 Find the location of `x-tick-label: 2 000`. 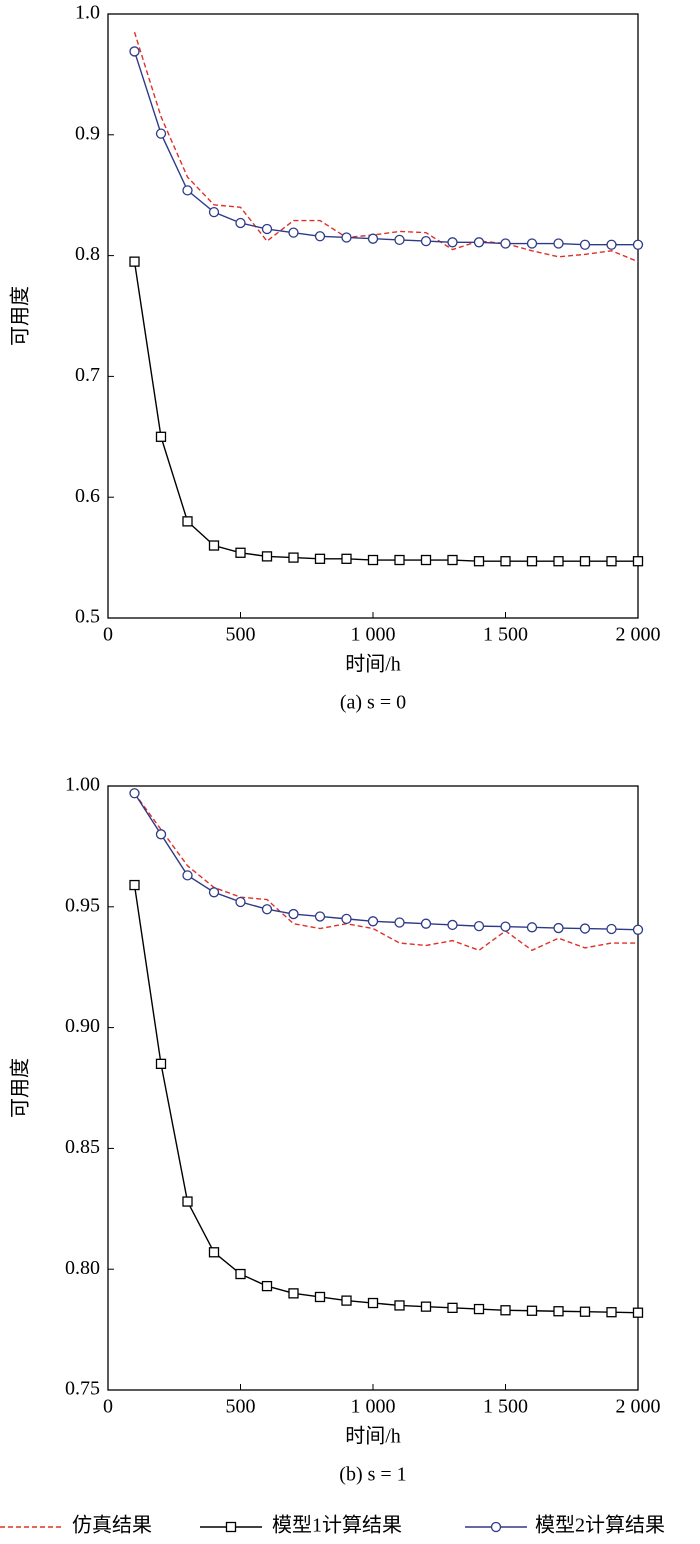

x-tick-label: 2 000 is located at coordinates (638, 1407).